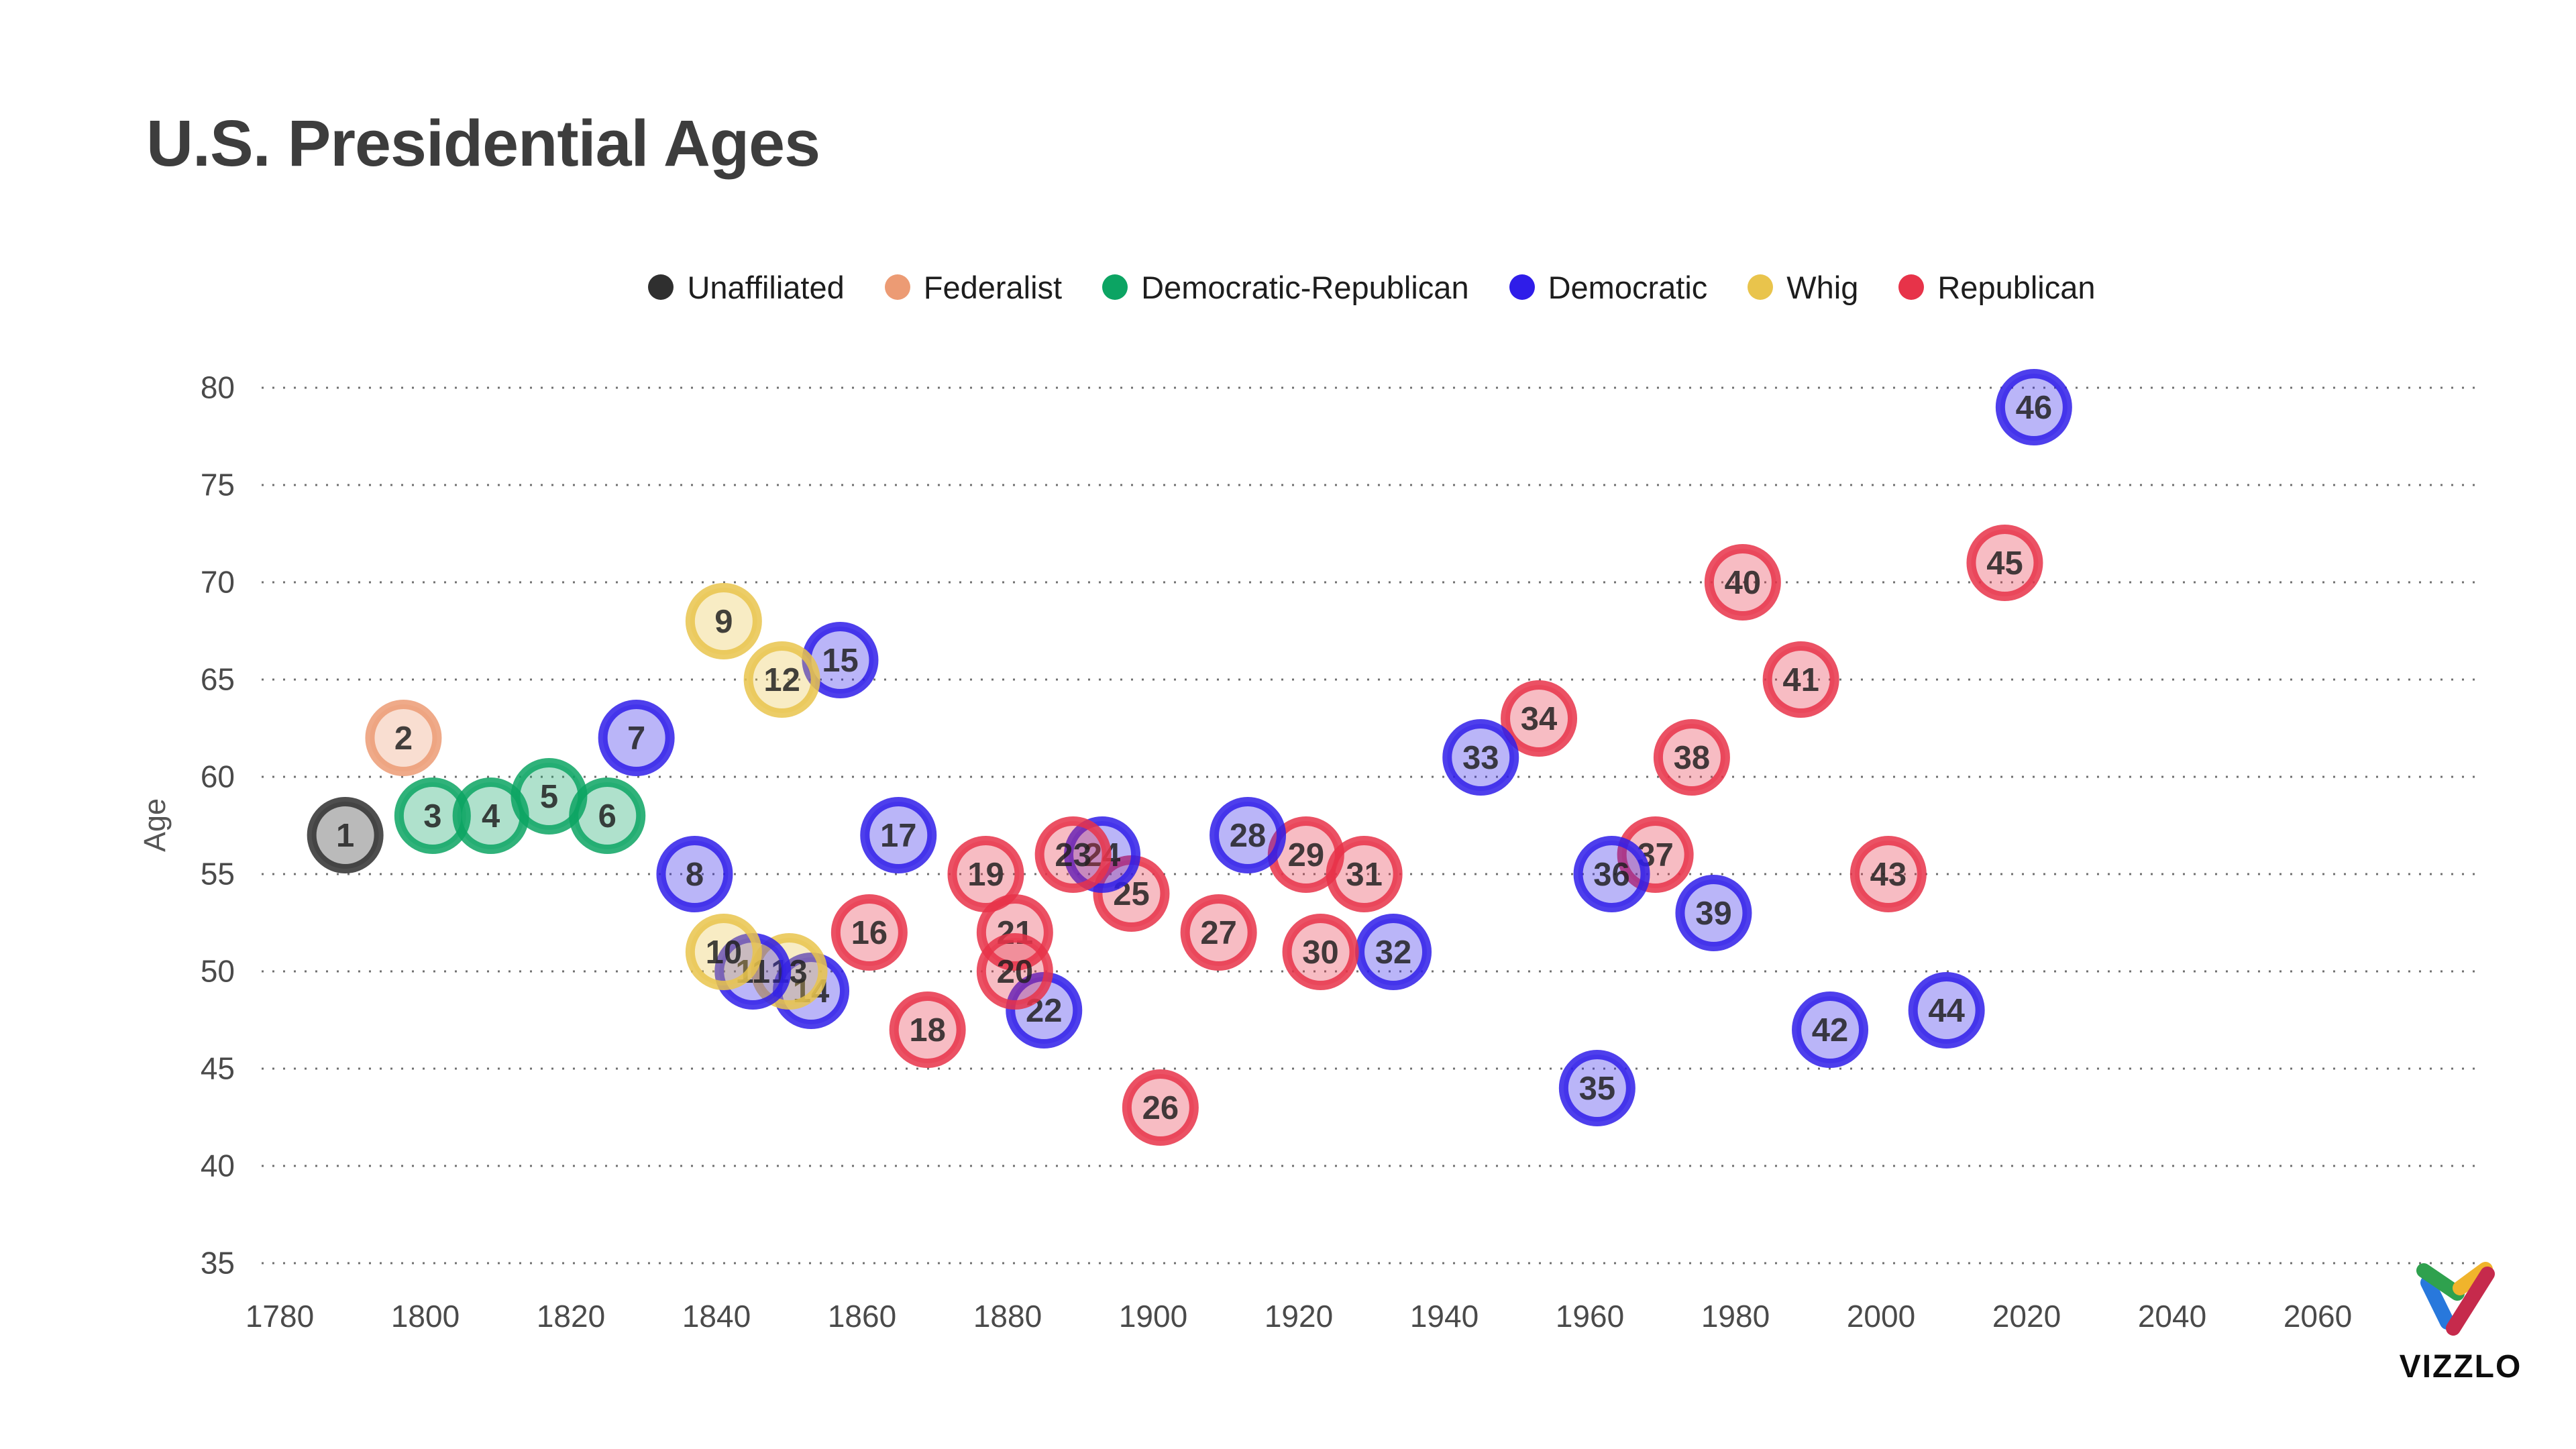 This screenshot has width=2576, height=1449. Describe the element at coordinates (1803, 287) in the screenshot. I see `legend-item-whig: Whig` at that location.